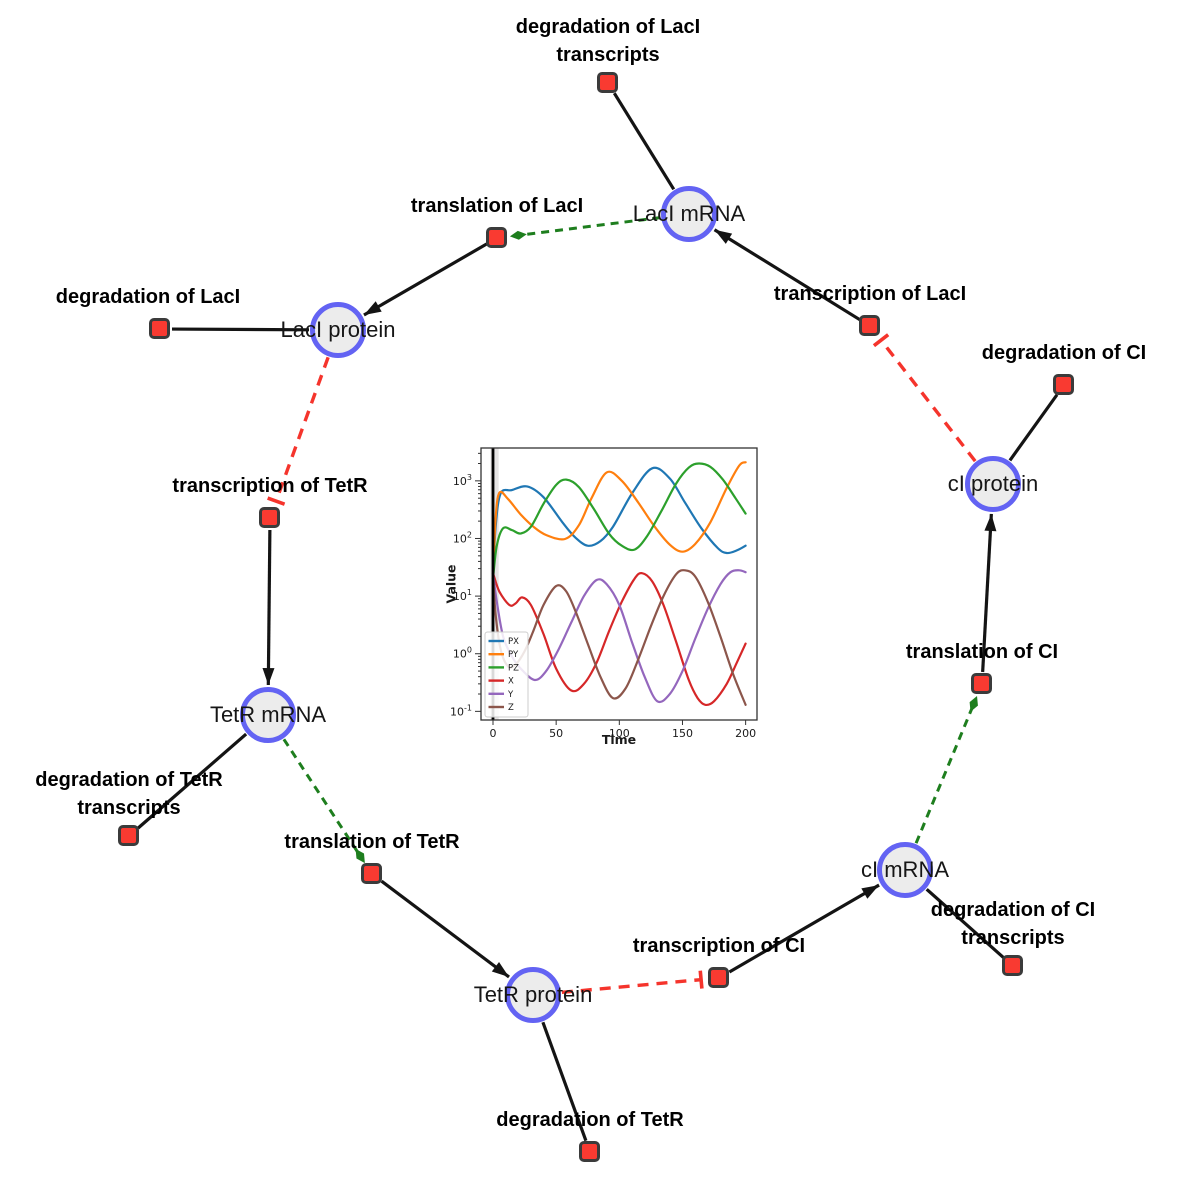 The height and width of the screenshot is (1200, 1189). What do you see at coordinates (500, 969) in the screenshot?
I see `arrowhead-translation-of-tetr-to-tetr-protein` at bounding box center [500, 969].